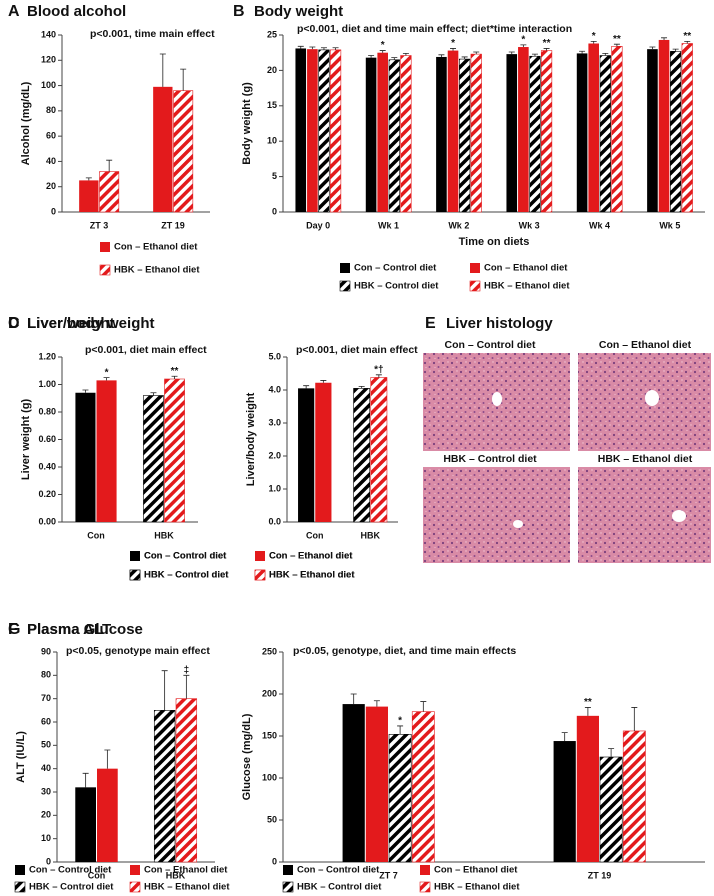  I want to click on y-tick-label: 80, so click(51, 110).